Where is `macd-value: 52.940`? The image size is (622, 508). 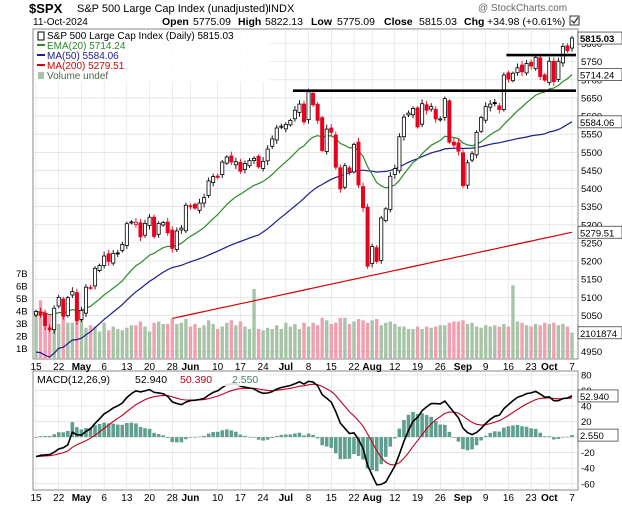 macd-value: 52.940 is located at coordinates (151, 380).